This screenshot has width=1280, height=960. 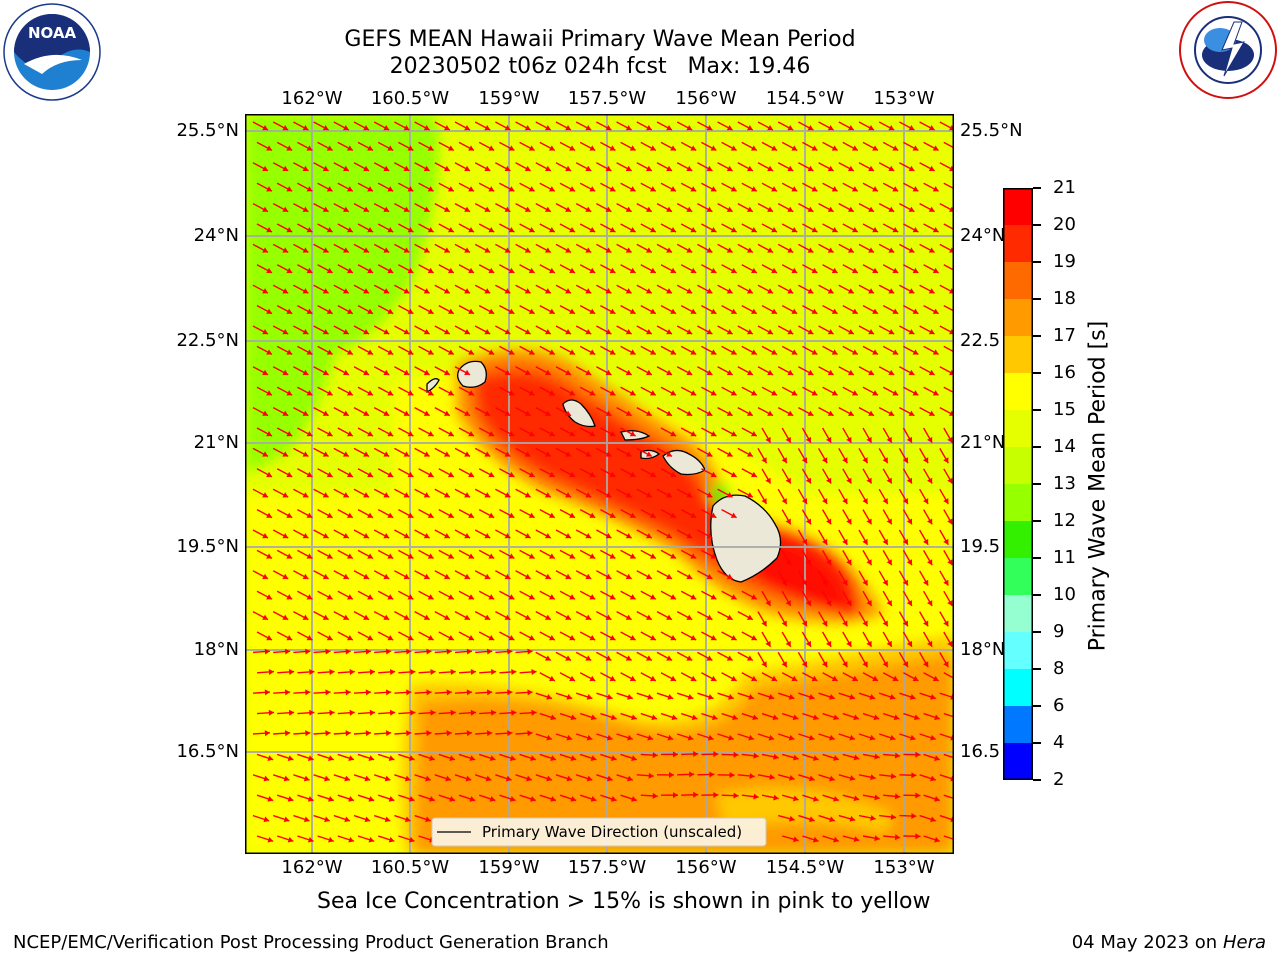 I want to click on lon-label-bottom: 160.5°W, so click(x=410, y=867).